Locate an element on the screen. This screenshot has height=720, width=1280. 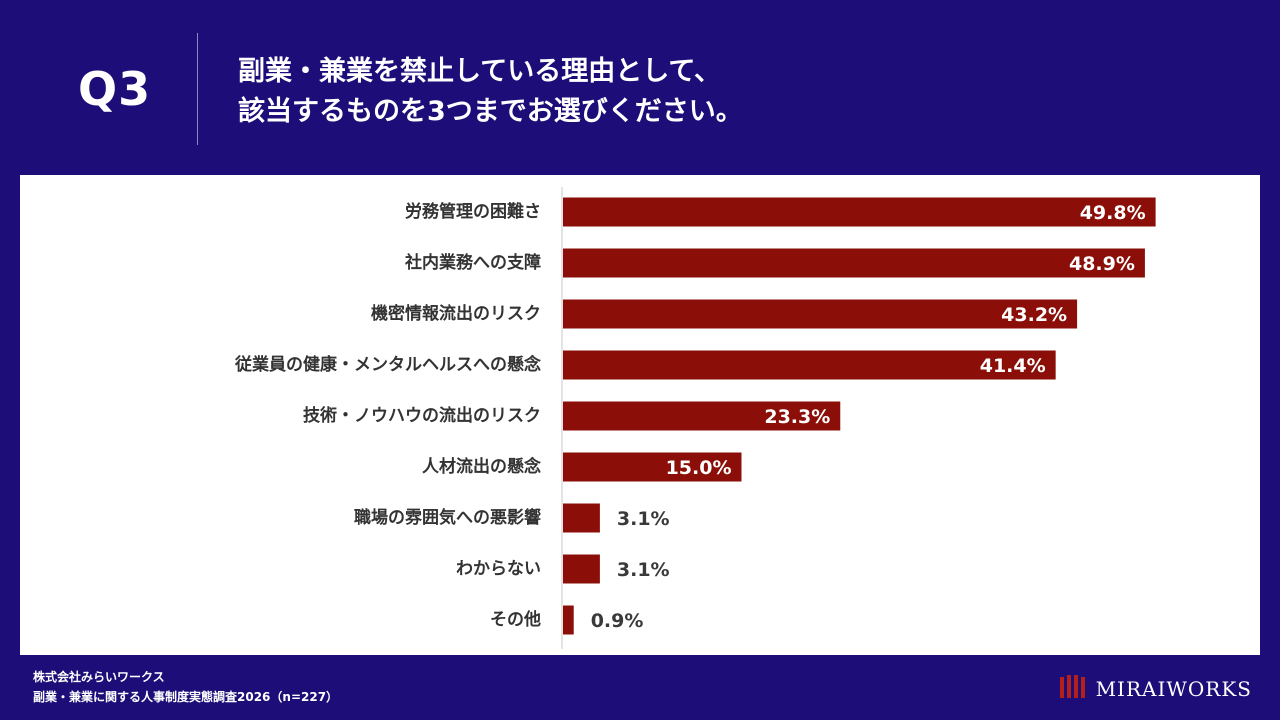
brand-name: MIRAIWORKS is located at coordinates (1173, 689).